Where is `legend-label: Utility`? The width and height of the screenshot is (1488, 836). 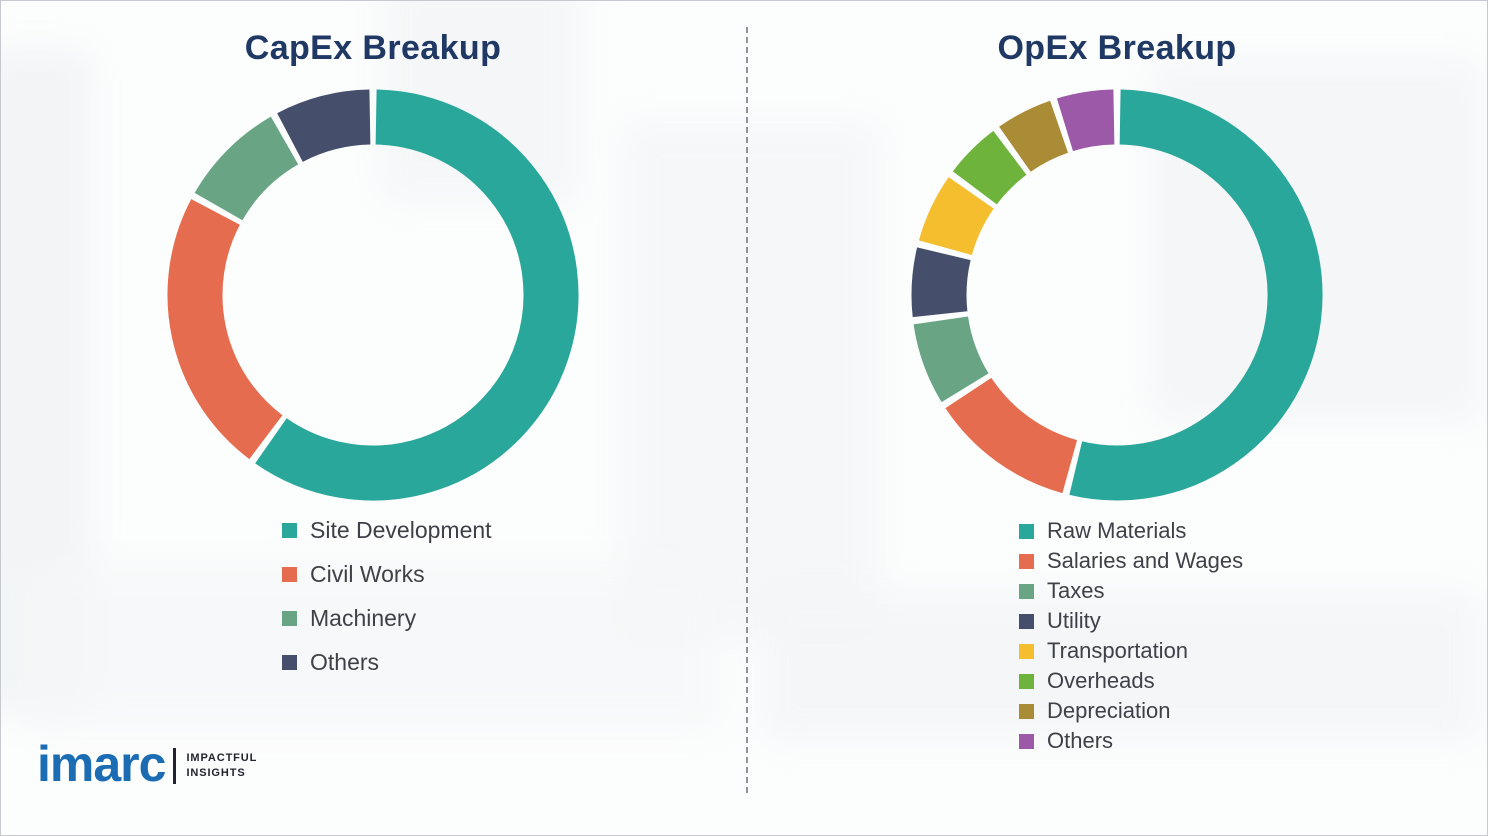
legend-label: Utility is located at coordinates (1074, 620).